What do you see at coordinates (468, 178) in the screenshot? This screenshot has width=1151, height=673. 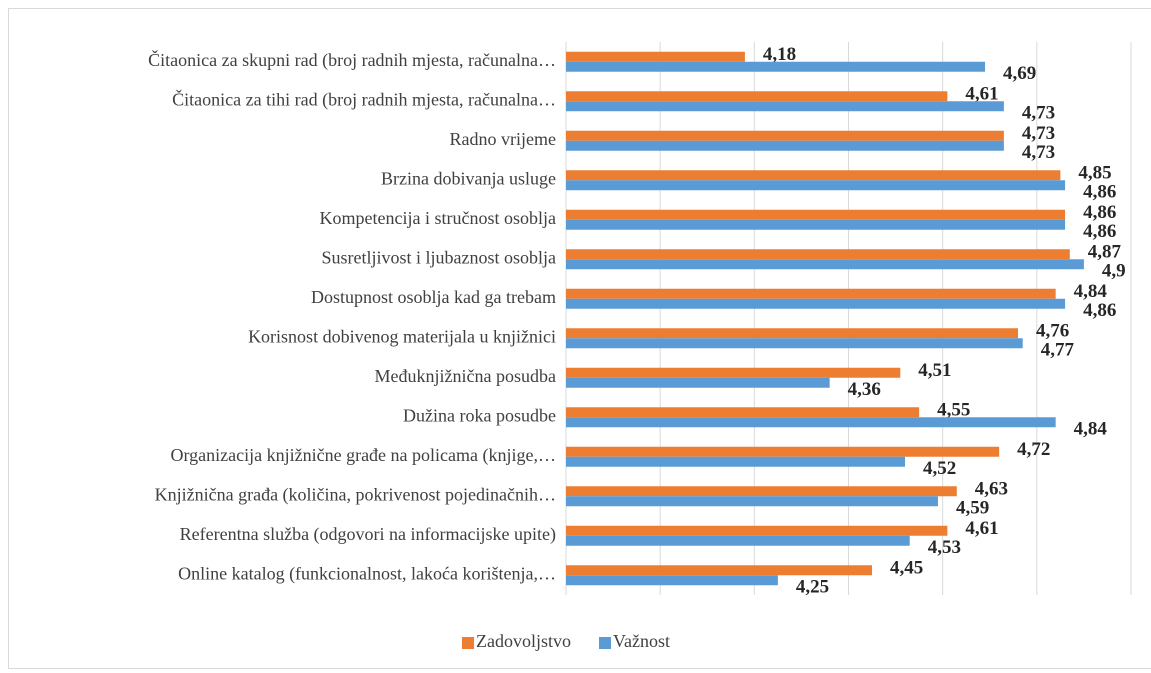 I see `y-tick-label: Brzina dobivanja usluge` at bounding box center [468, 178].